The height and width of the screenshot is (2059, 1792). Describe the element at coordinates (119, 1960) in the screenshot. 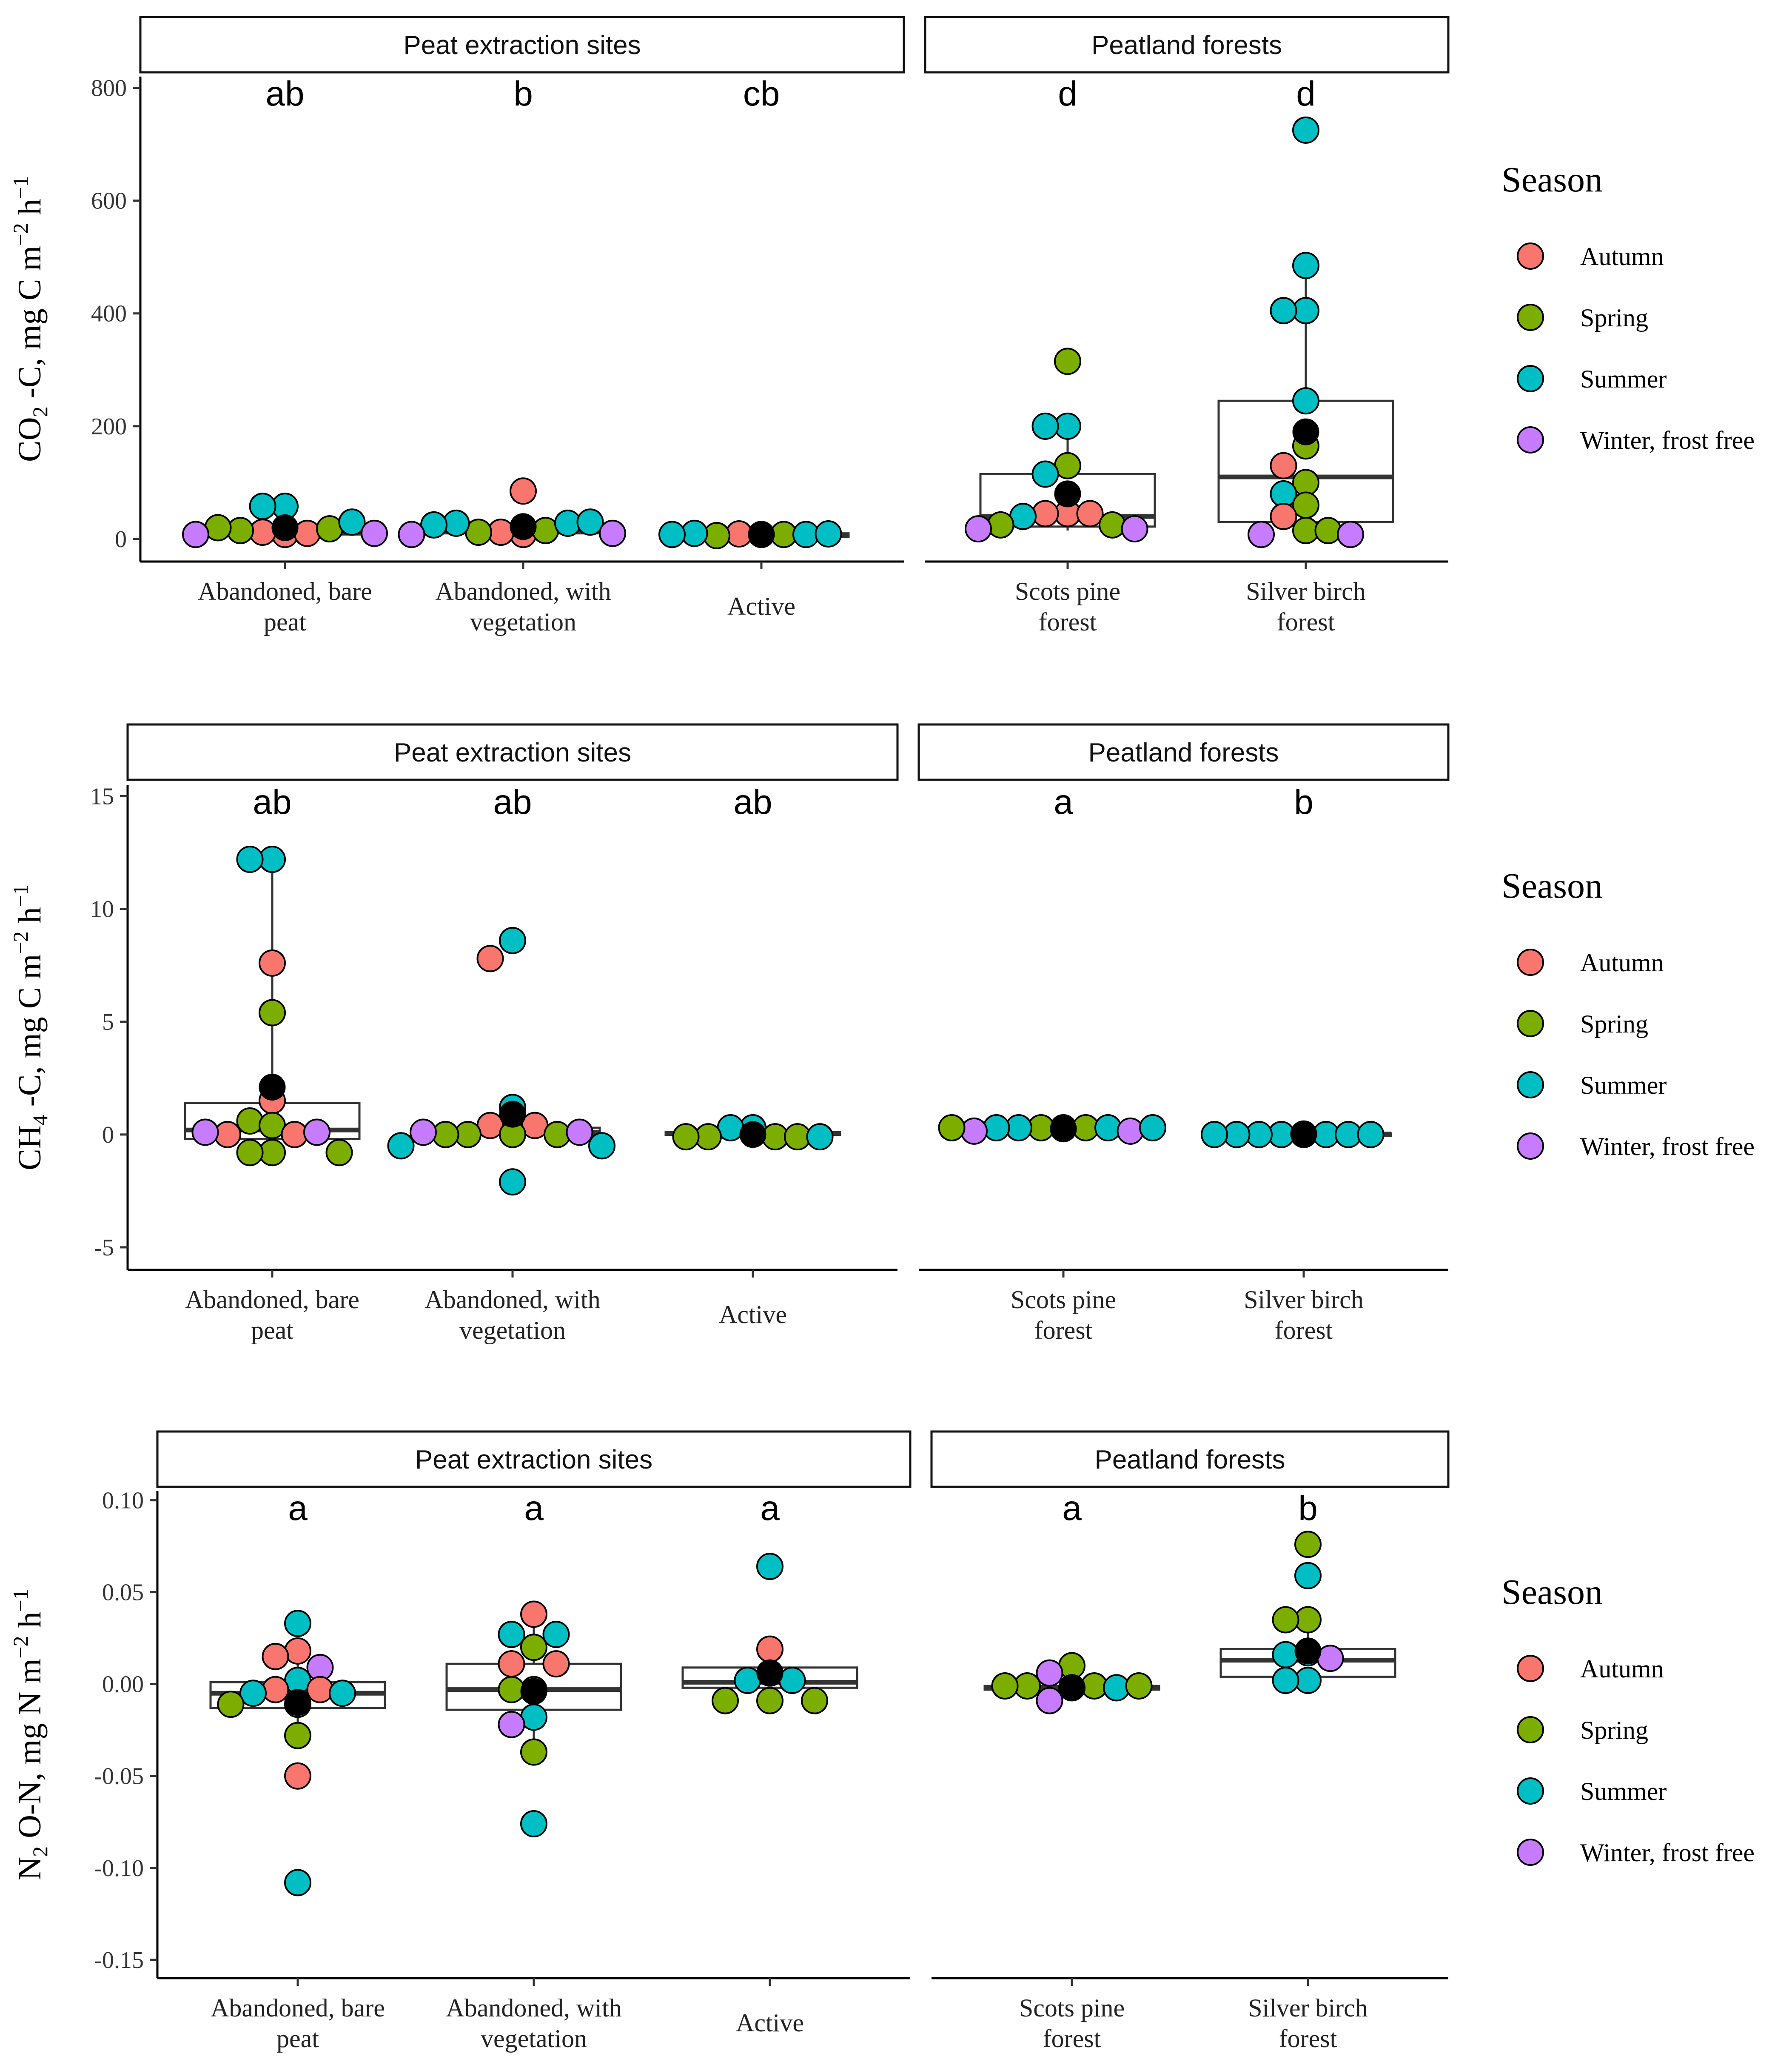

I see `y-tick-label: -0.15` at that location.